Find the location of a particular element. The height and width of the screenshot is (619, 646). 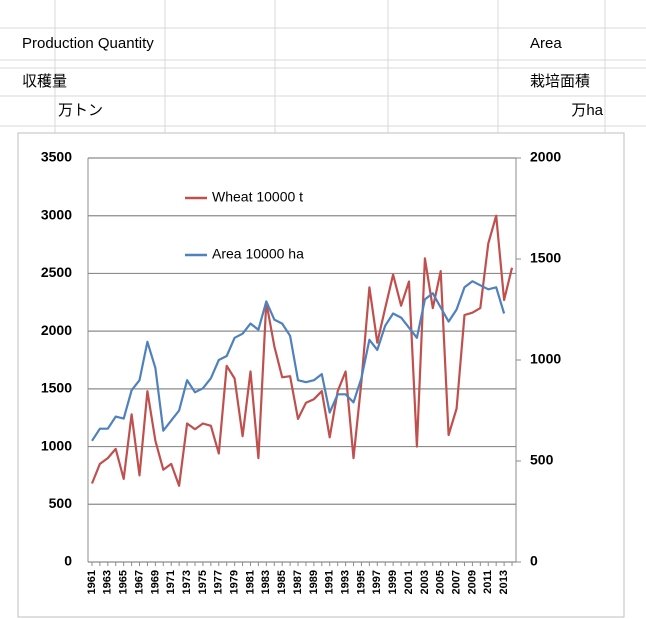

y-tick-label: 0 is located at coordinates (68, 561).